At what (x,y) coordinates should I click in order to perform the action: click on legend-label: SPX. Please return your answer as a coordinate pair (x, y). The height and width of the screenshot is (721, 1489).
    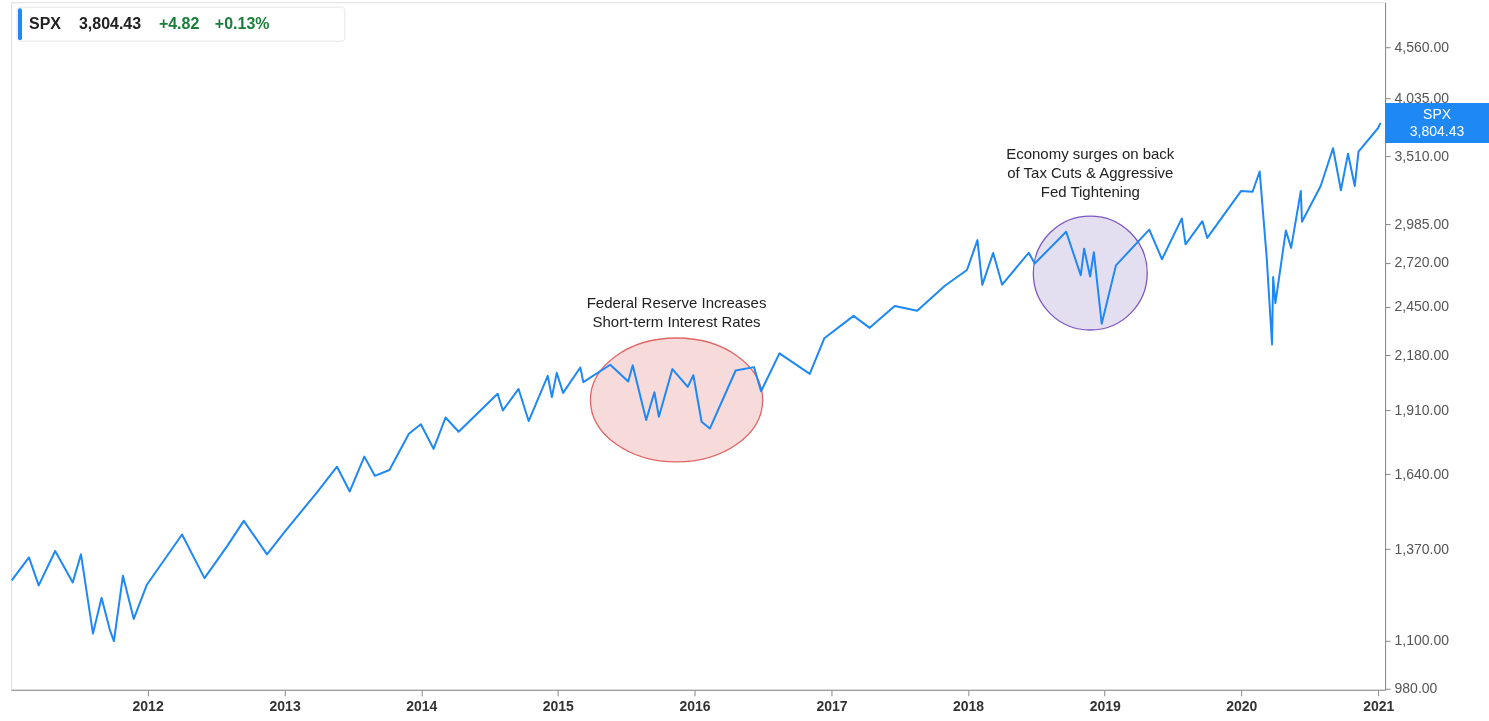
    Looking at the image, I should click on (45, 24).